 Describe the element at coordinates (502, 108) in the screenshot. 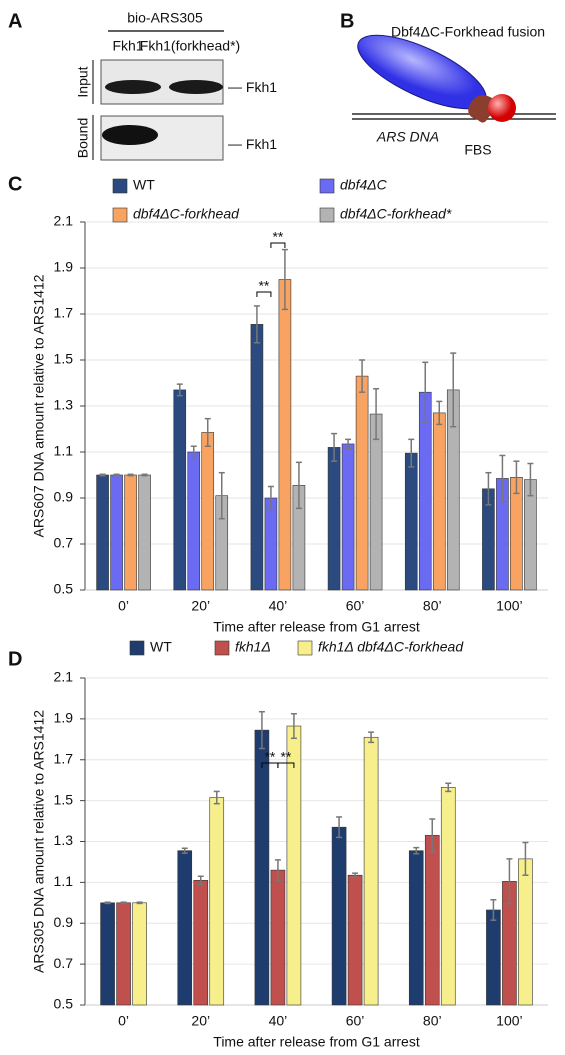

I see `red-sphere` at that location.